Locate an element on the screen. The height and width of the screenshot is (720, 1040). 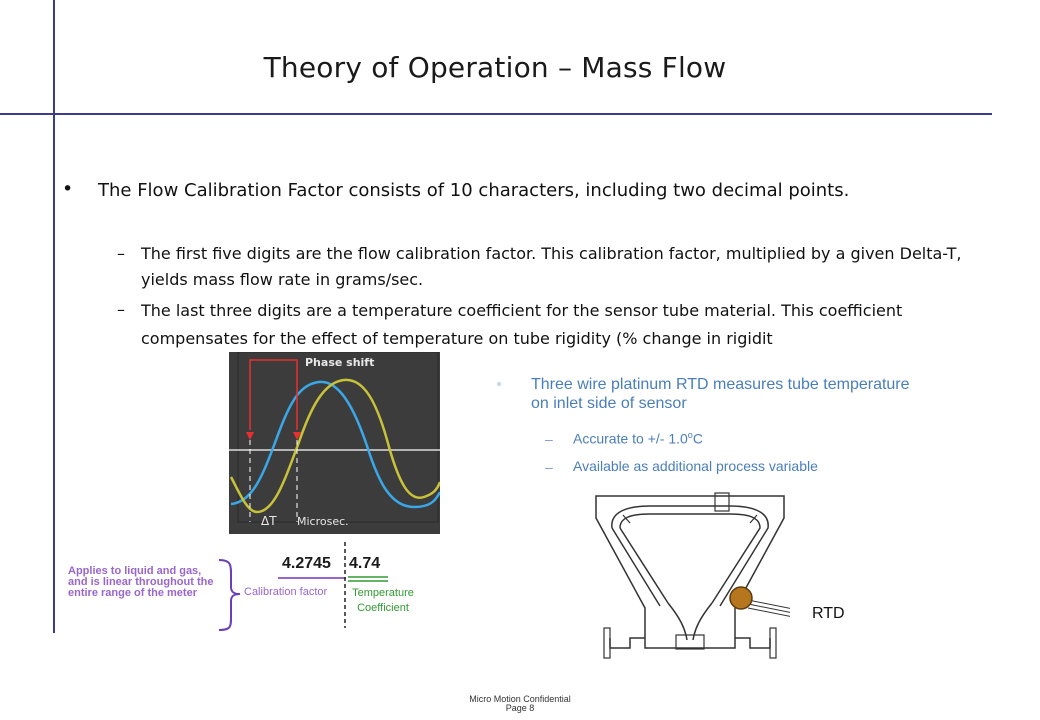
phase-shift-bracket is located at coordinates (273, 394).